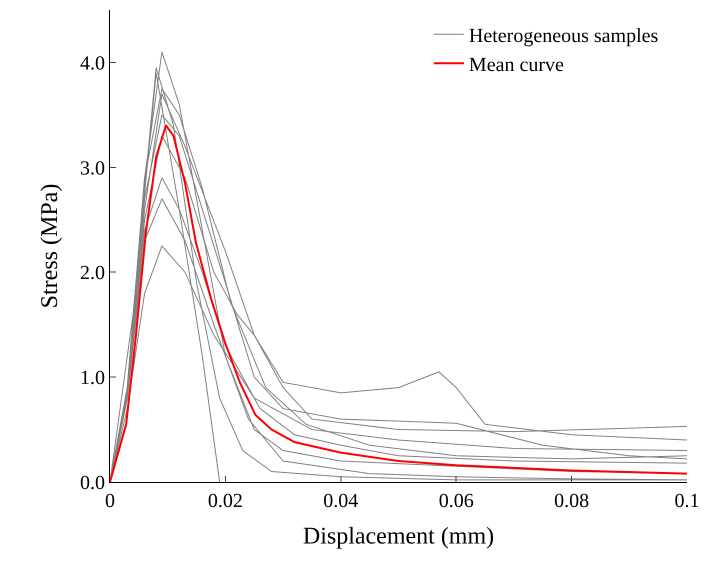 The height and width of the screenshot is (572, 710). What do you see at coordinates (92, 273) in the screenshot?
I see `y-tick-label: 2.0` at bounding box center [92, 273].